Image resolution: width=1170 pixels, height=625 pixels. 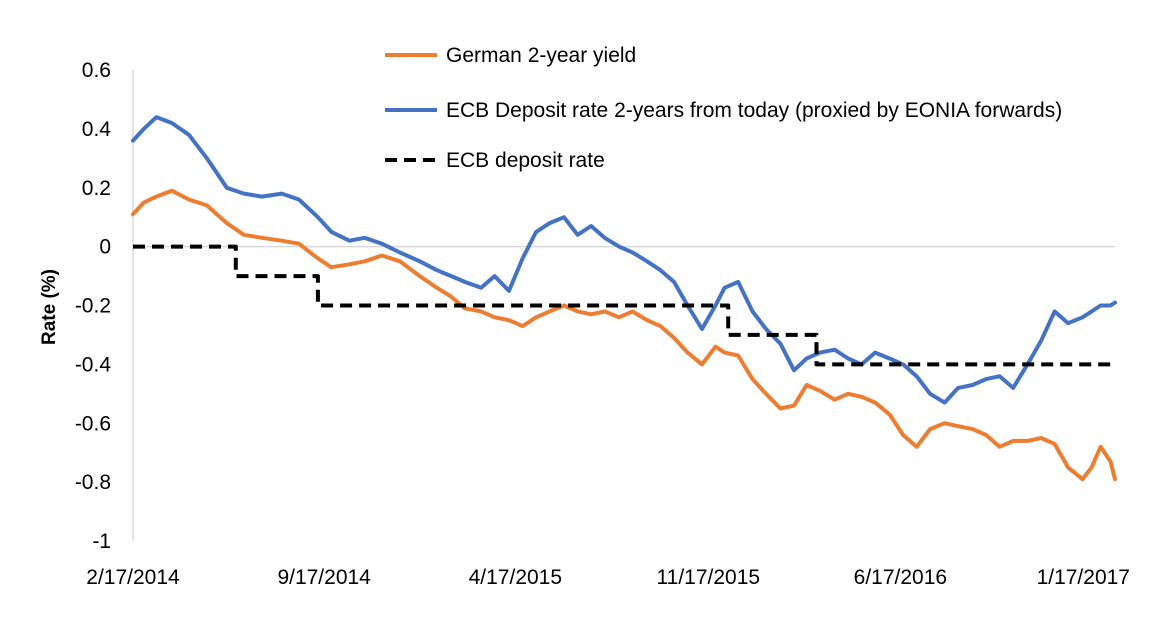 What do you see at coordinates (515, 577) in the screenshot?
I see `x-tick-label: 4/17/2015` at bounding box center [515, 577].